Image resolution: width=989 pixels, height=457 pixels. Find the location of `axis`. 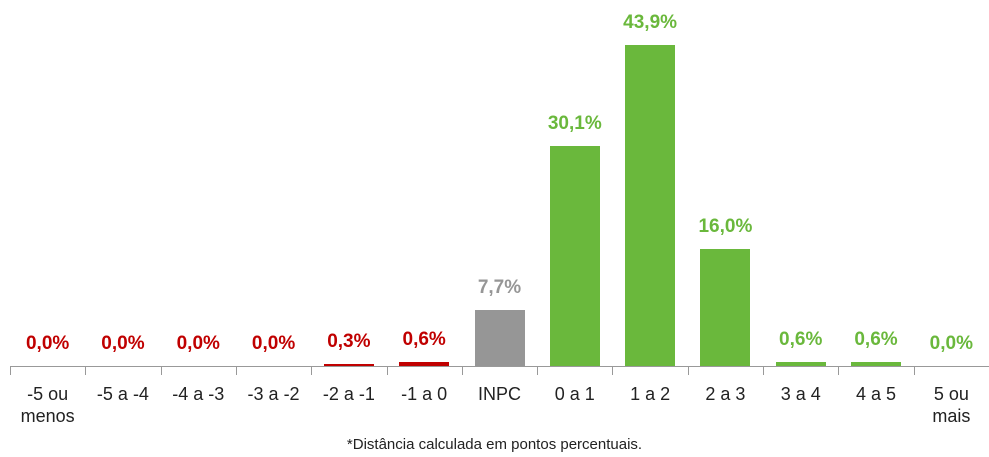

axis is located at coordinates (499, 366).